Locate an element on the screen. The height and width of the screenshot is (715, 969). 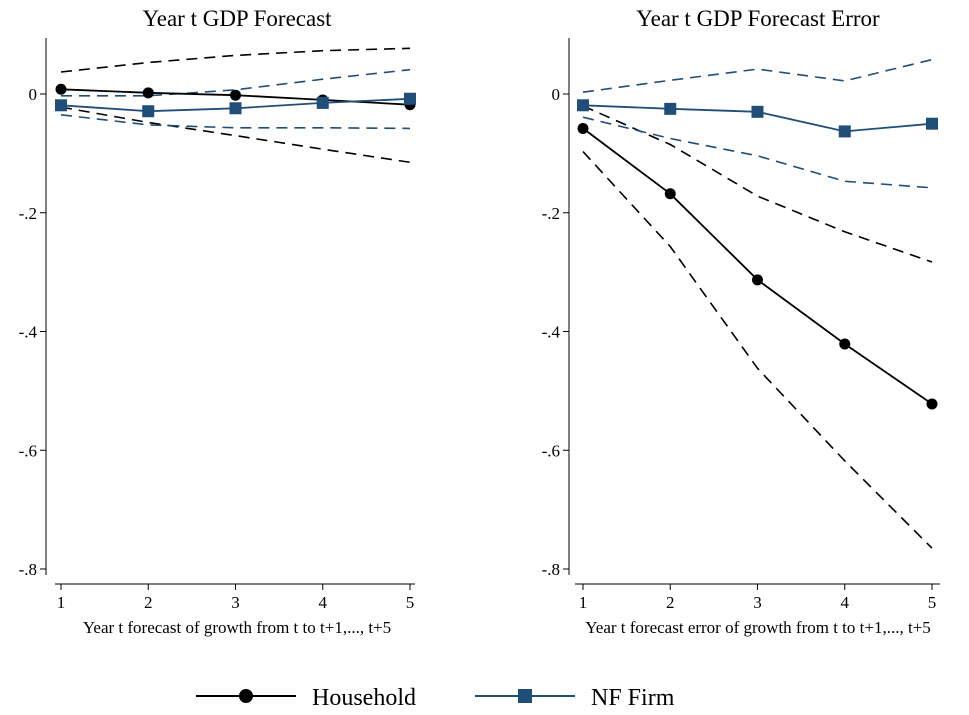
left-x-tick-label: 5 is located at coordinates (410, 602).